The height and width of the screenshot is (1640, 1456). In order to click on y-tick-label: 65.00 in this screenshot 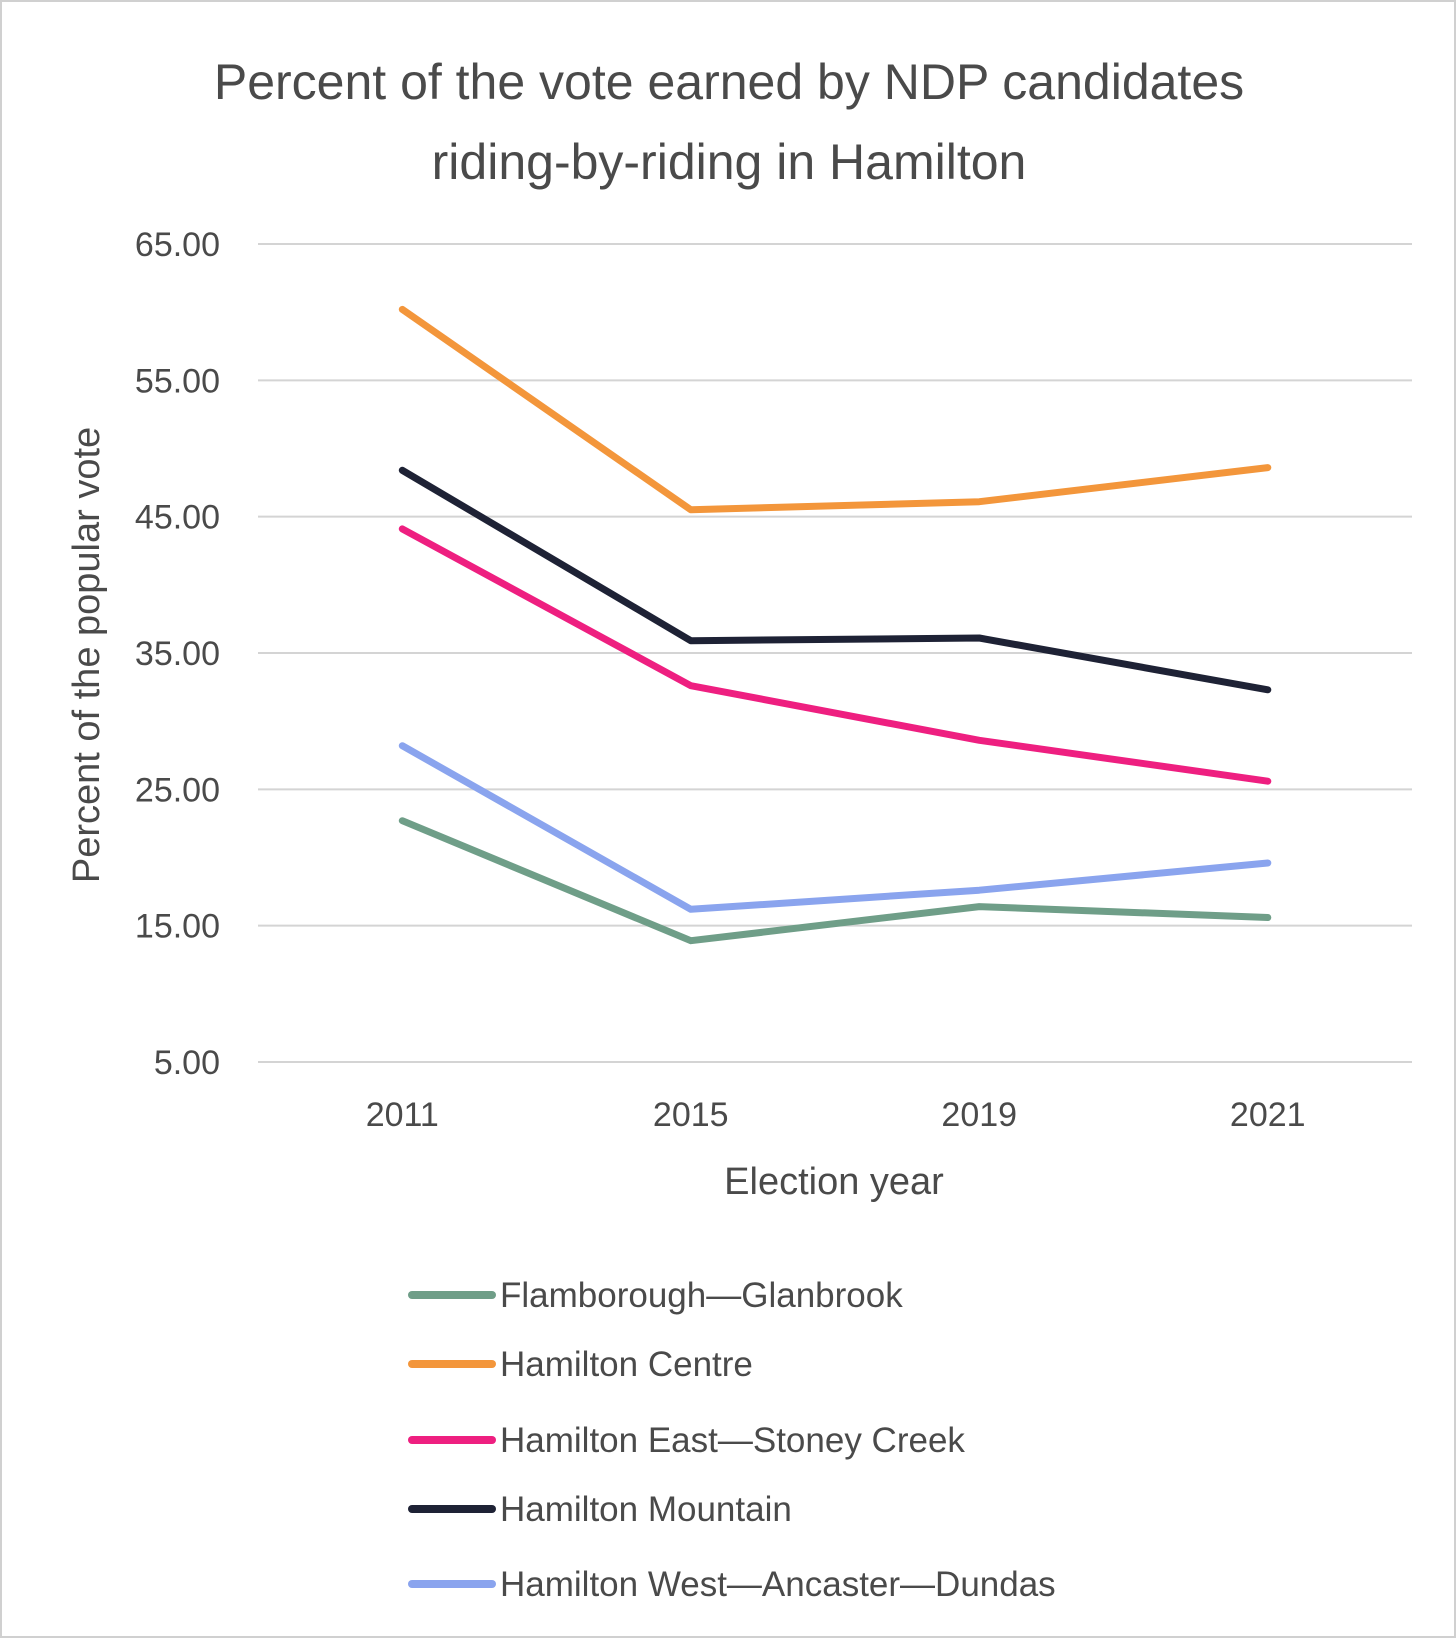, I will do `click(177, 245)`.